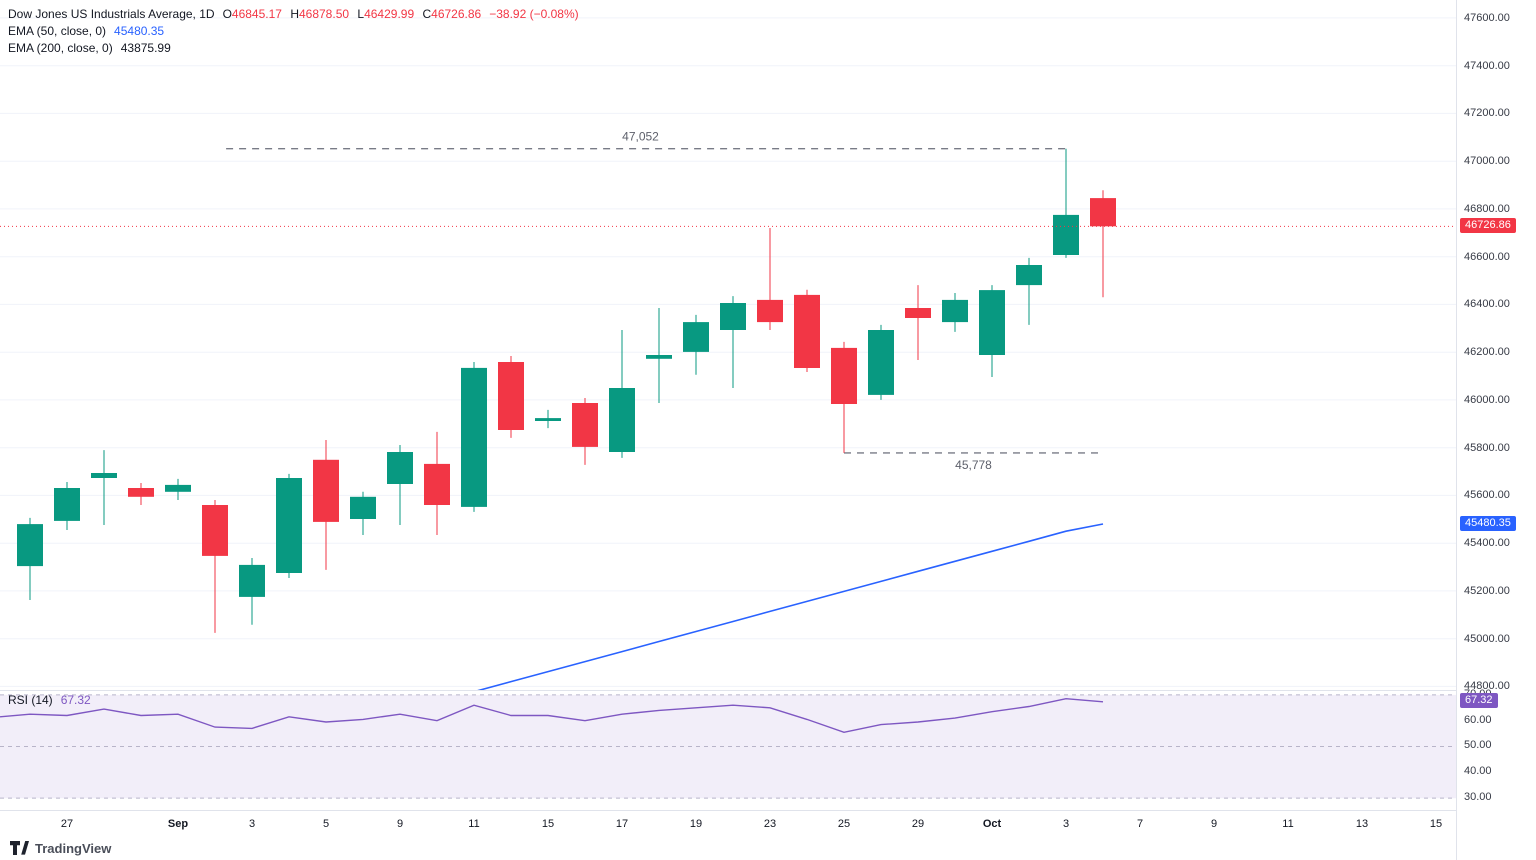 Image resolution: width=1536 pixels, height=860 pixels. I want to click on footer-bar: TradingView, so click(60, 848).